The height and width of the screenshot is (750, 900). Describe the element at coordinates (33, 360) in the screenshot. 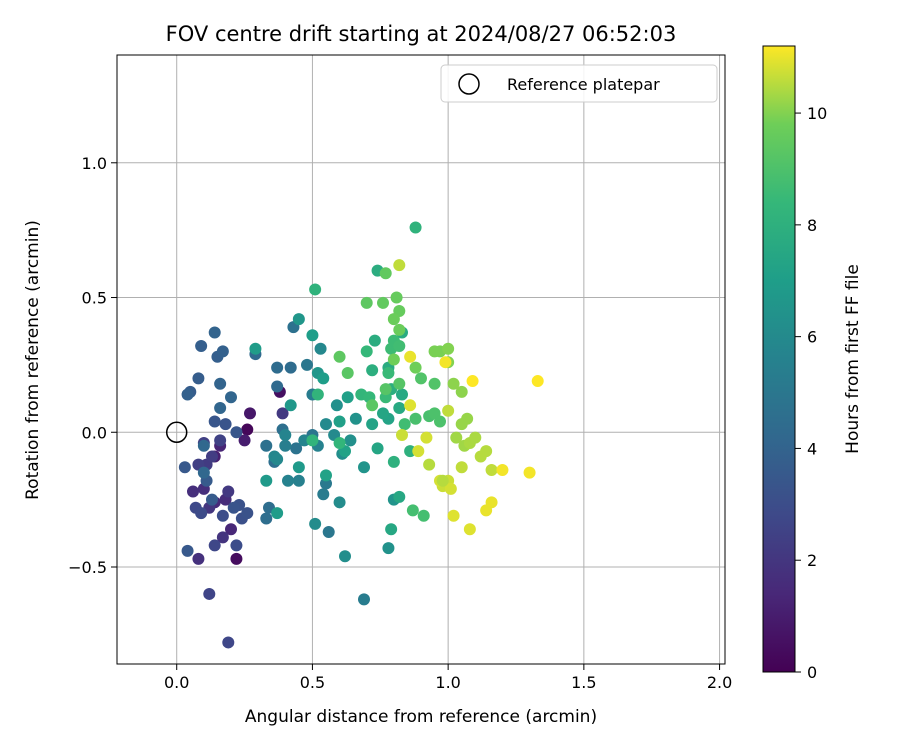

I see `y-axis-label: Rotation from reference (arcmin)` at that location.